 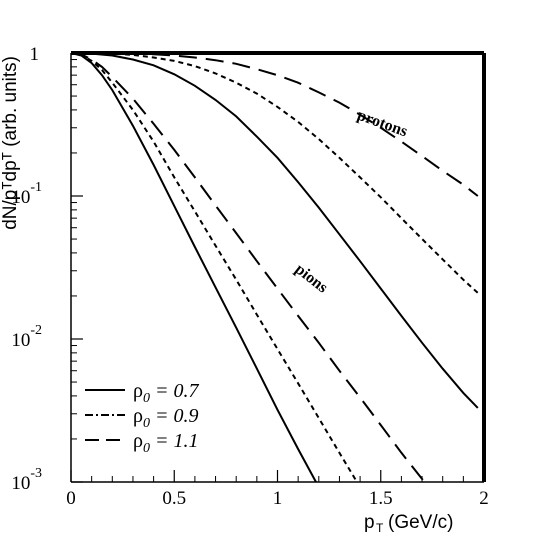 I want to click on y-tick-label: 1, so click(x=35, y=54).